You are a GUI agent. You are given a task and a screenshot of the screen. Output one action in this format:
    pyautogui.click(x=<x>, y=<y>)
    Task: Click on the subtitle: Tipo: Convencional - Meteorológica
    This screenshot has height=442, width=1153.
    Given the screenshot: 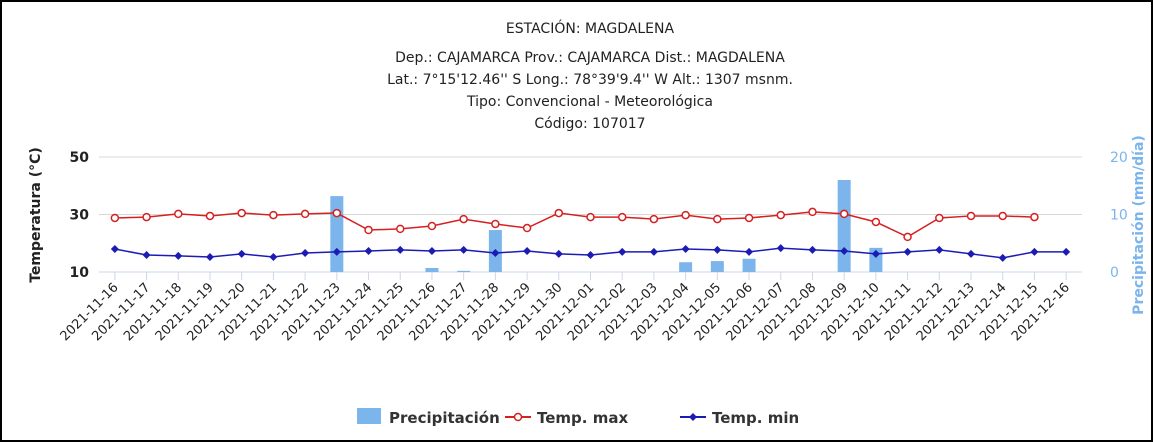 What is the action you would take?
    pyautogui.click(x=589, y=102)
    